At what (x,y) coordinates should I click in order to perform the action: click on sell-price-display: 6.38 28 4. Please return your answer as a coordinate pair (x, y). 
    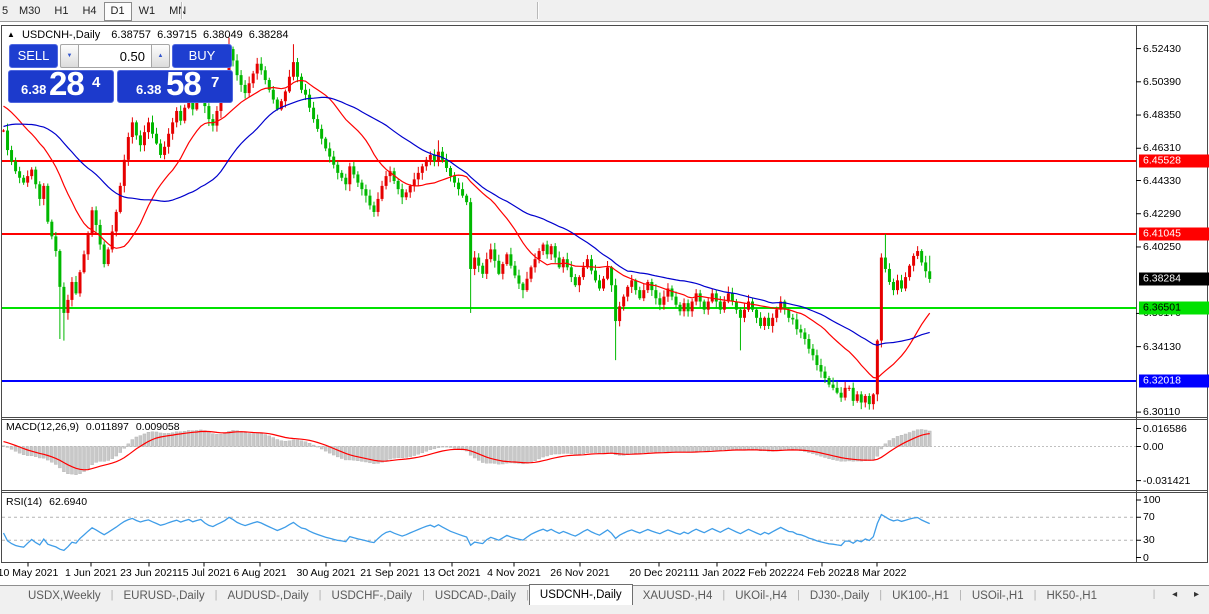
    Looking at the image, I should click on (61, 84).